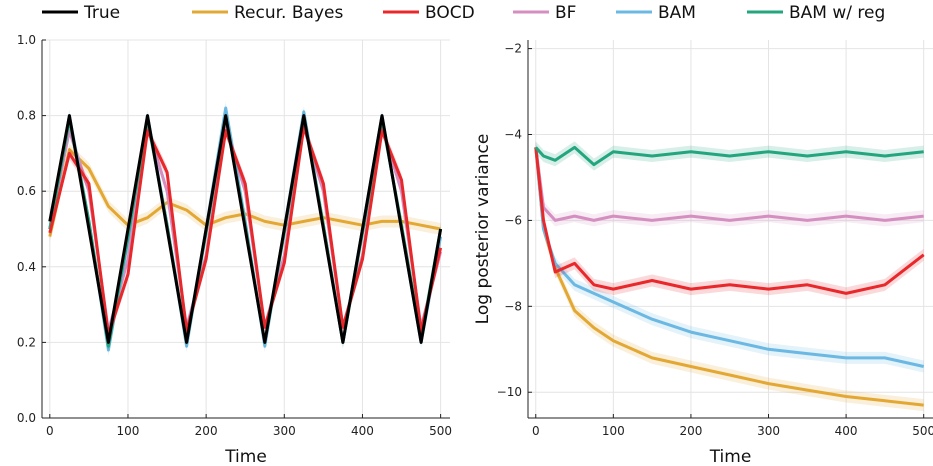 The image size is (933, 466). I want to click on ytick-label-4: 0.8, so click(26, 116).